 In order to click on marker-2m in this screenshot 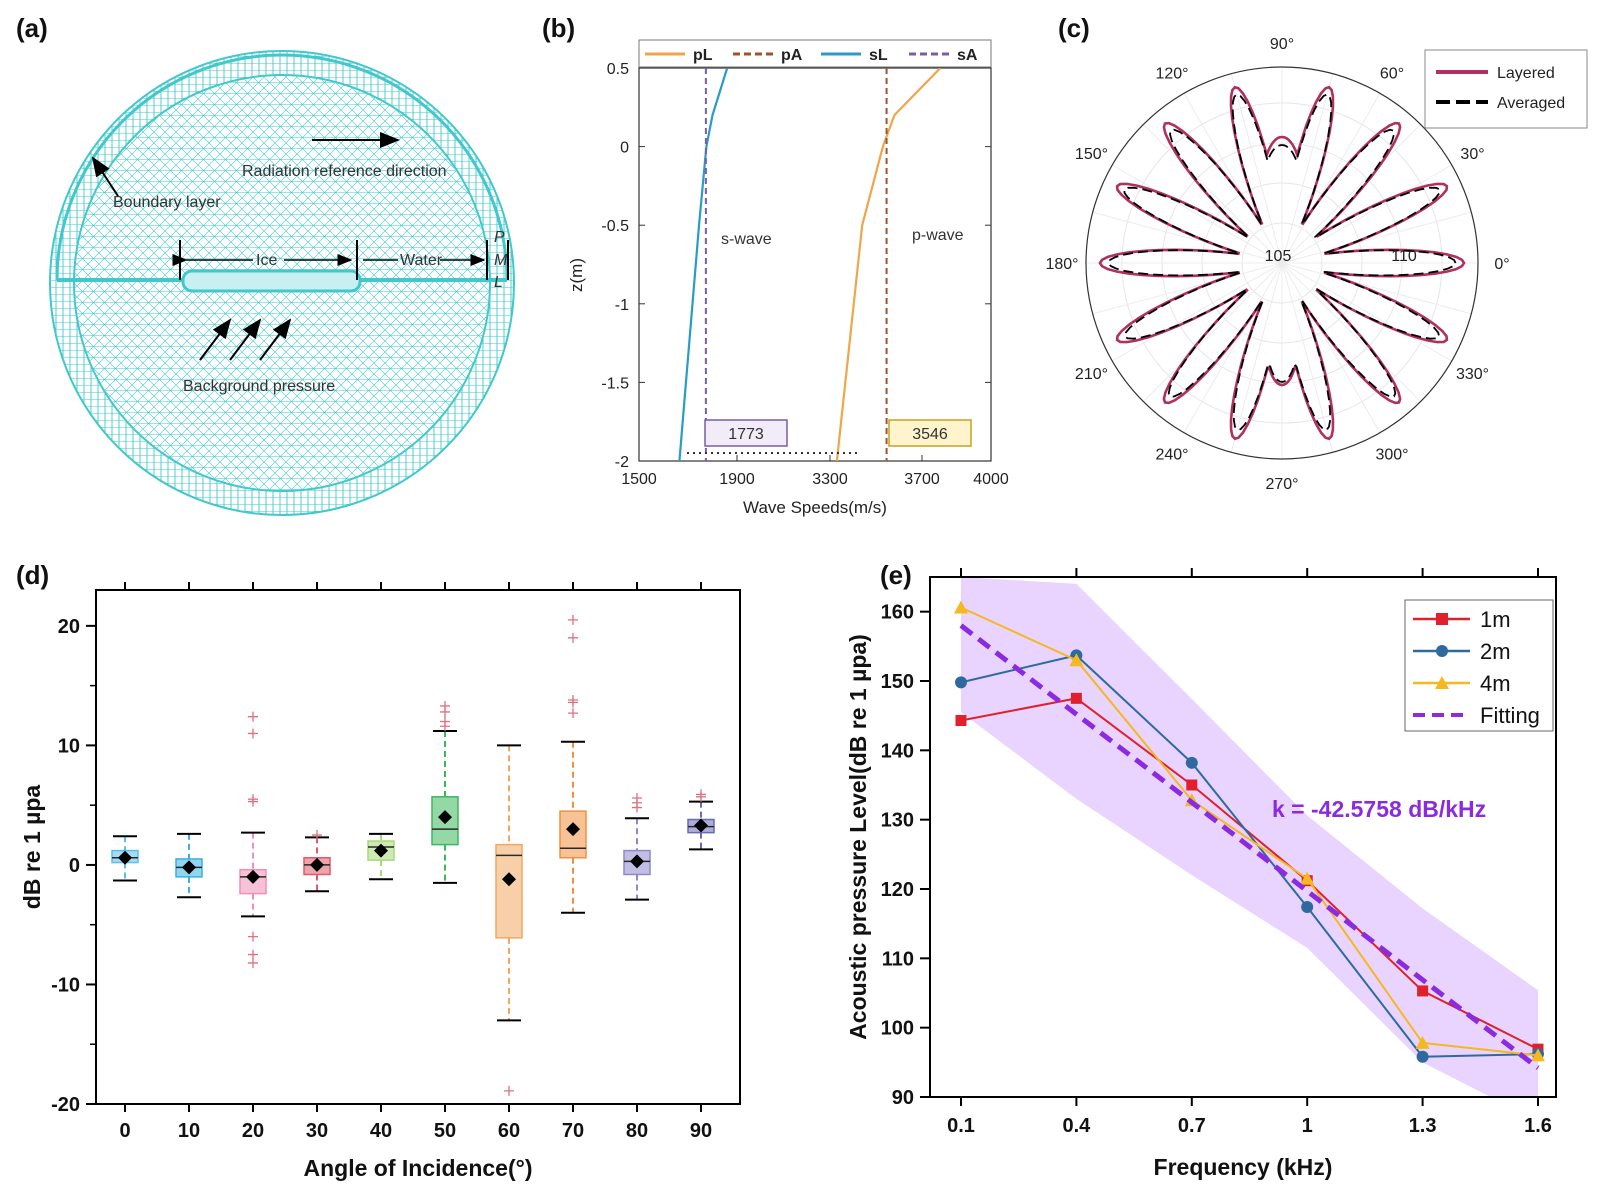, I will do `click(1191, 762)`.